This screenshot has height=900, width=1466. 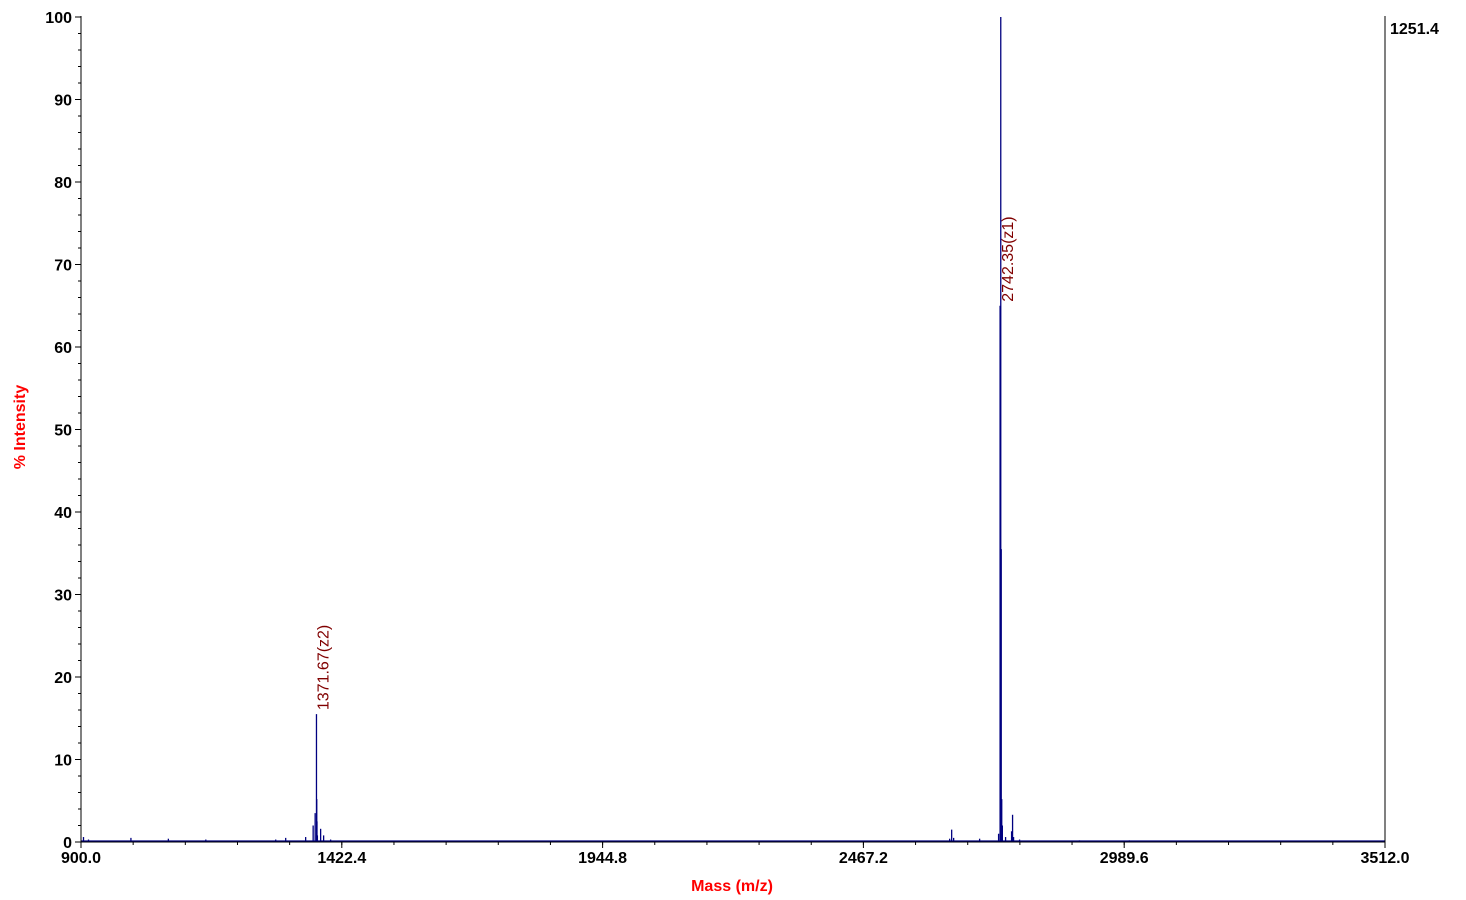 What do you see at coordinates (63, 761) in the screenshot?
I see `y-tick-label: 10` at bounding box center [63, 761].